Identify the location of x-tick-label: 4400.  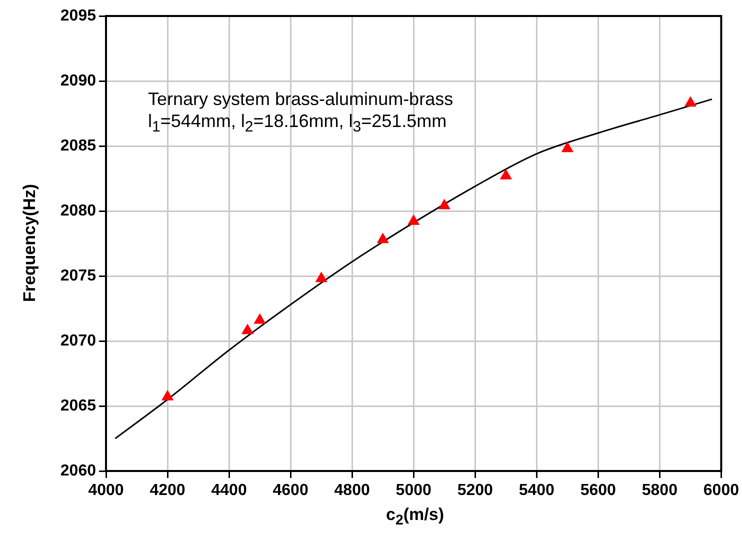
(229, 491).